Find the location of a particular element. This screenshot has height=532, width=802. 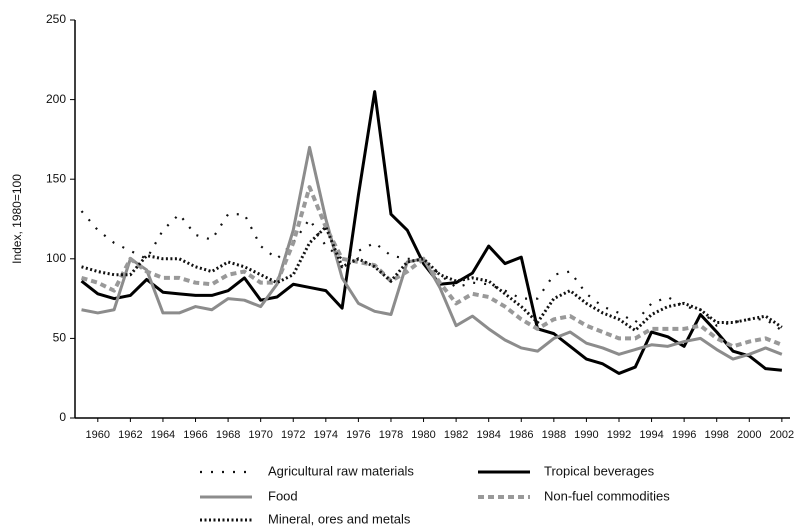

legend-label: Agricultural raw materials is located at coordinates (341, 470).